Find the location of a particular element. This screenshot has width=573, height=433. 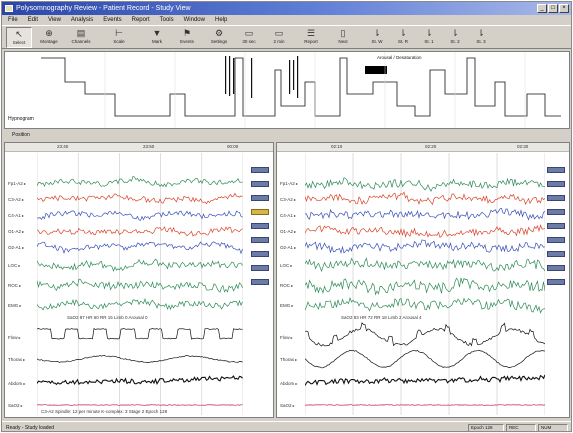

hypnogram-label: Hypnogram is located at coordinates (21, 119).